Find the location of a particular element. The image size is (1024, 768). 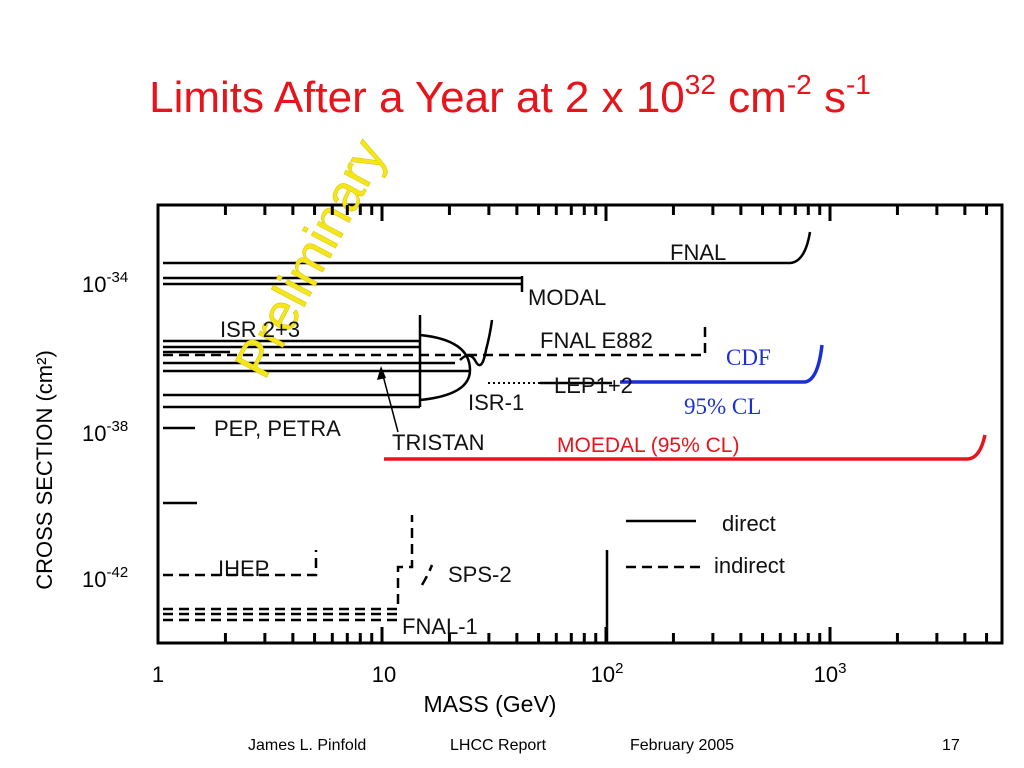

x-axis-label: MASS (GeV) is located at coordinates (490, 704).